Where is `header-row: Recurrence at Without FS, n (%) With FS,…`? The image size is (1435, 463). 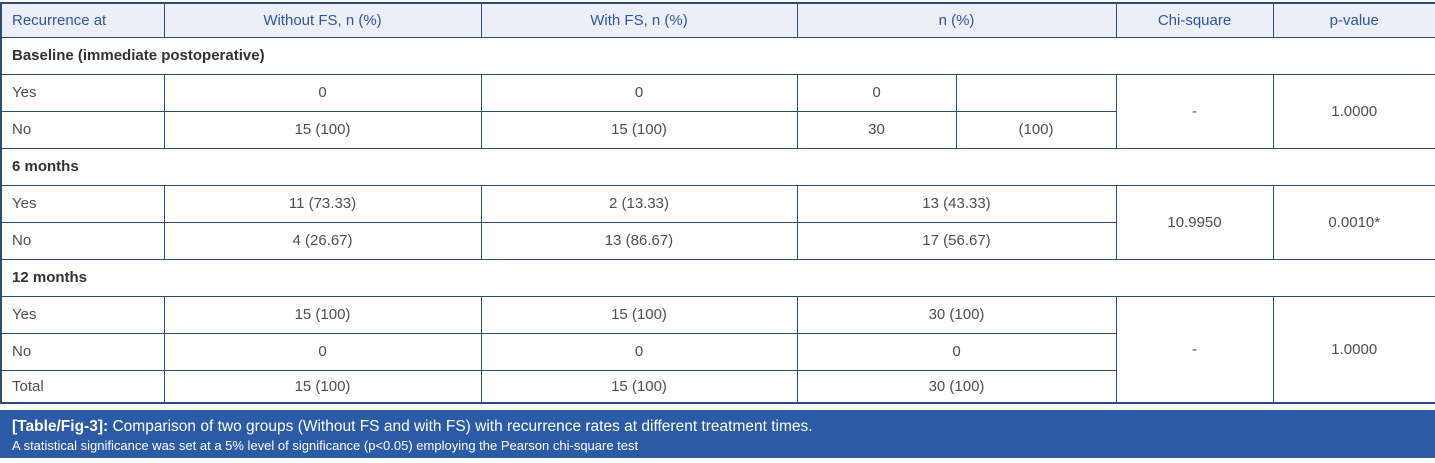 header-row: Recurrence at Without FS, n (%) With FS,… is located at coordinates (717, 20).